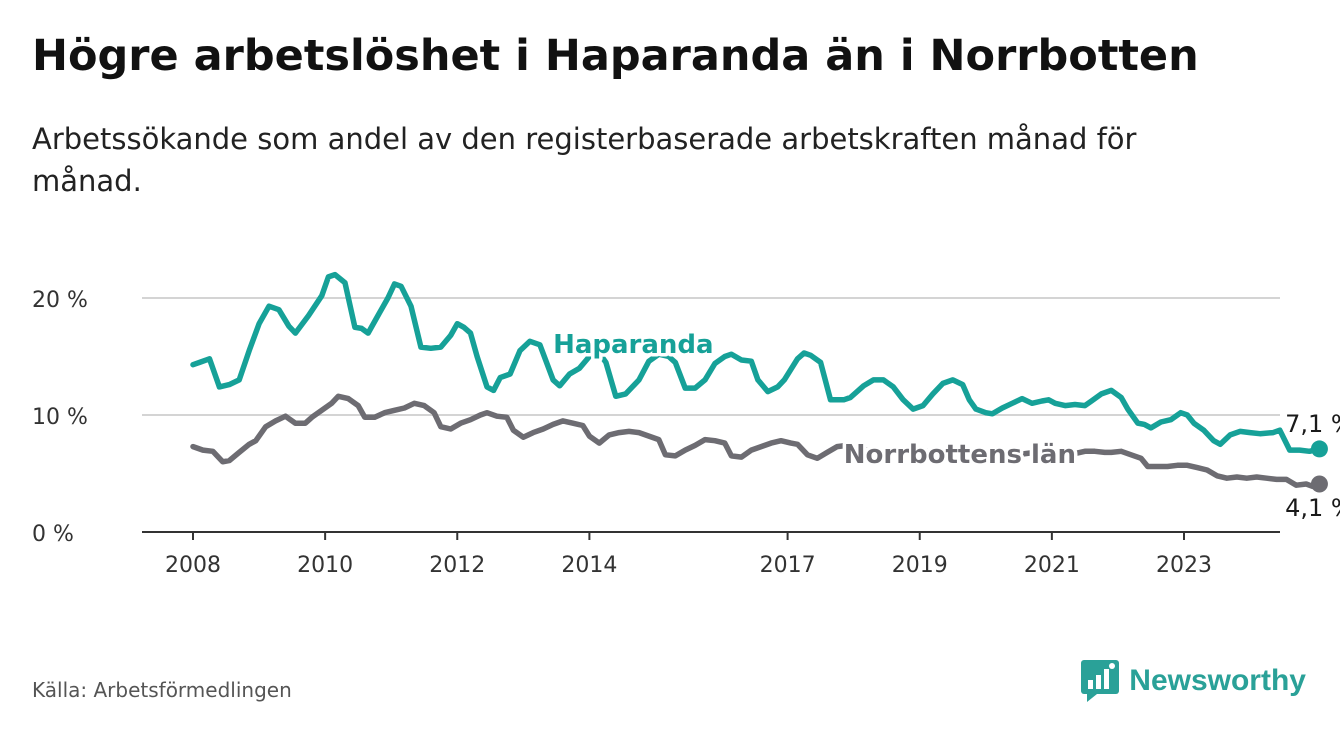 This screenshot has height=734, width=1340. Describe the element at coordinates (920, 565) in the screenshot. I see `x-tick-label: 2019` at that location.